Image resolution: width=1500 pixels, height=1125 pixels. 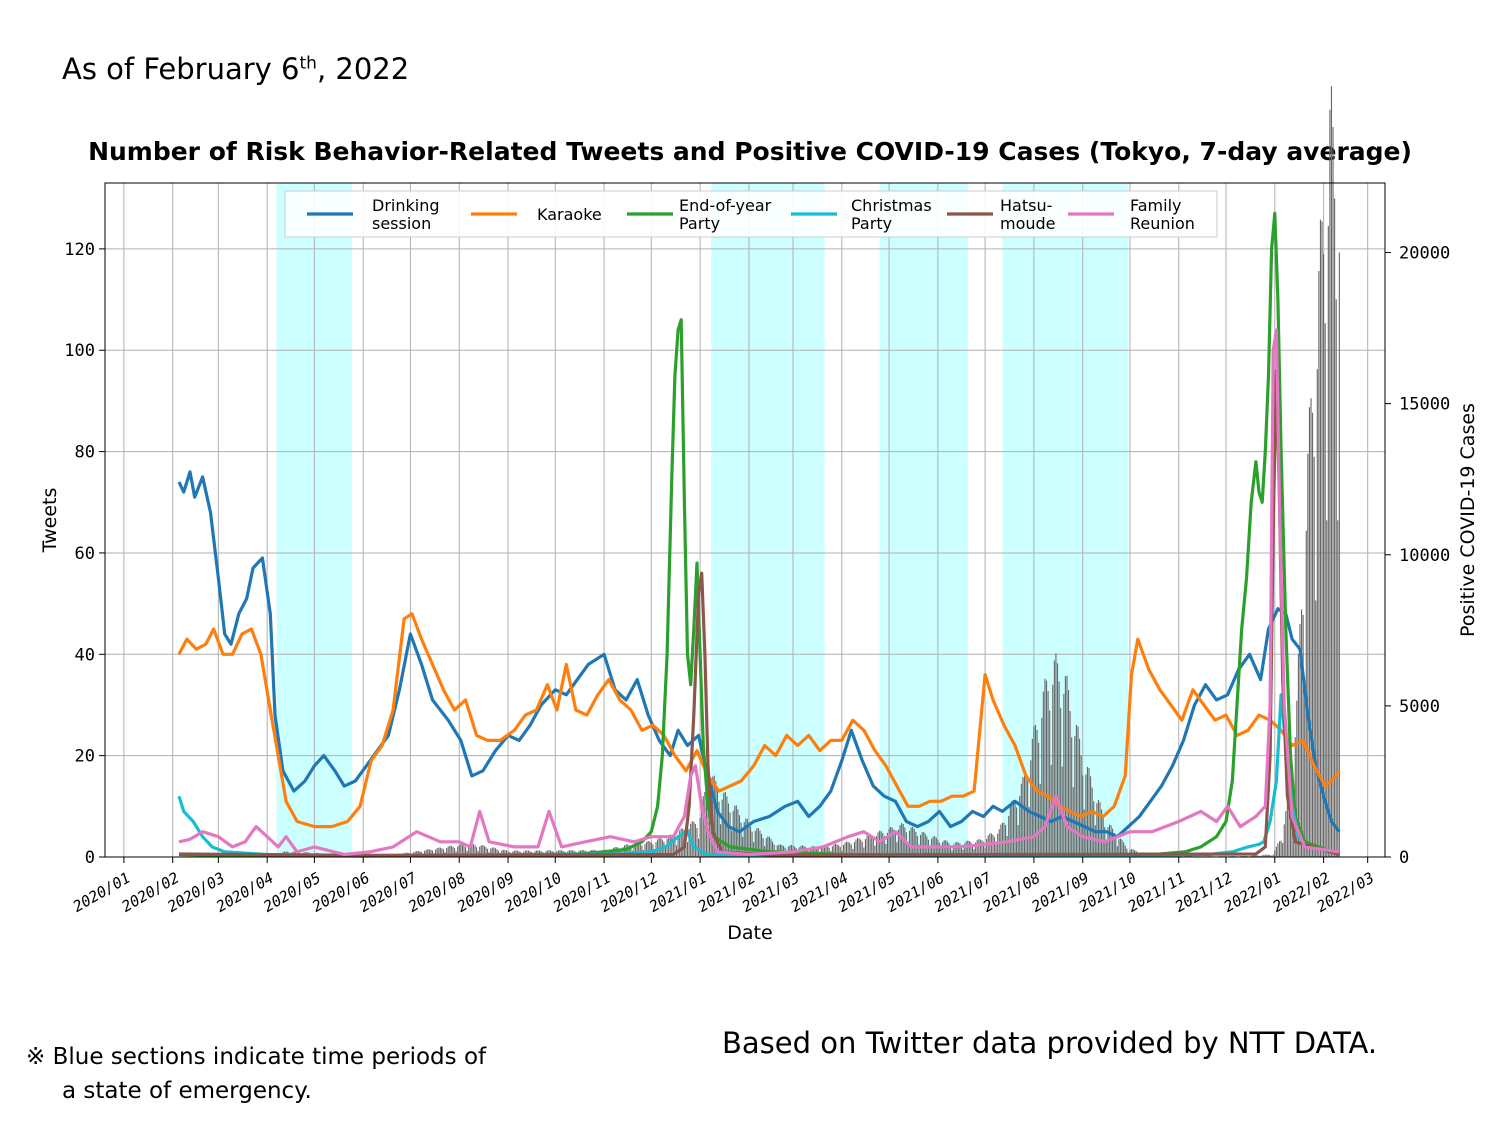 What do you see at coordinates (1028, 214) in the screenshot?
I see `legend-label: Hatsu-moude` at bounding box center [1028, 214].